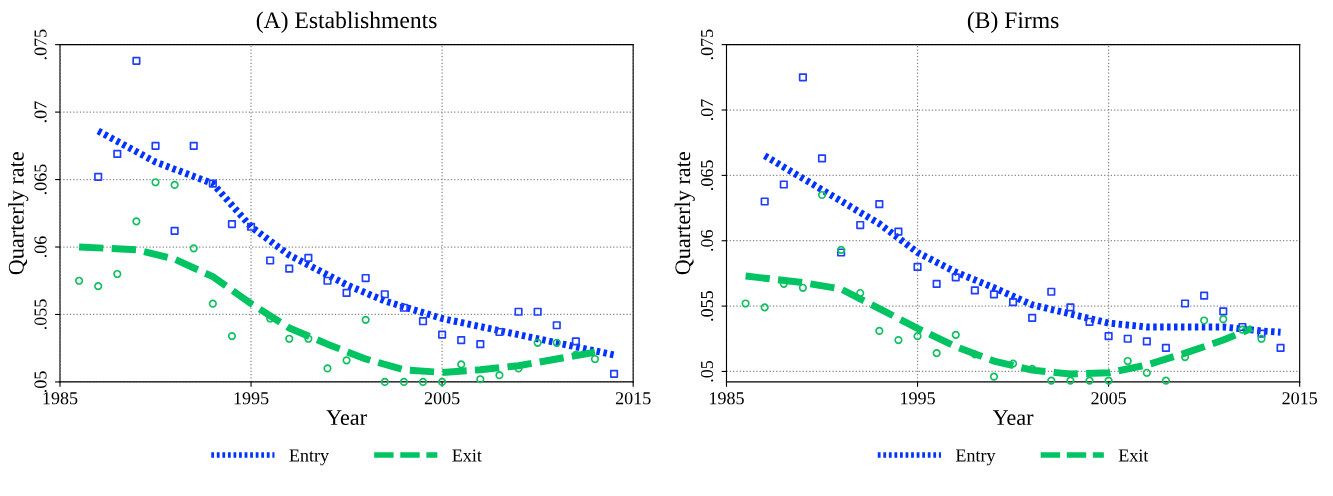 The image size is (1333, 496). I want to click on chart-title: (B) Firms, so click(1013, 22).